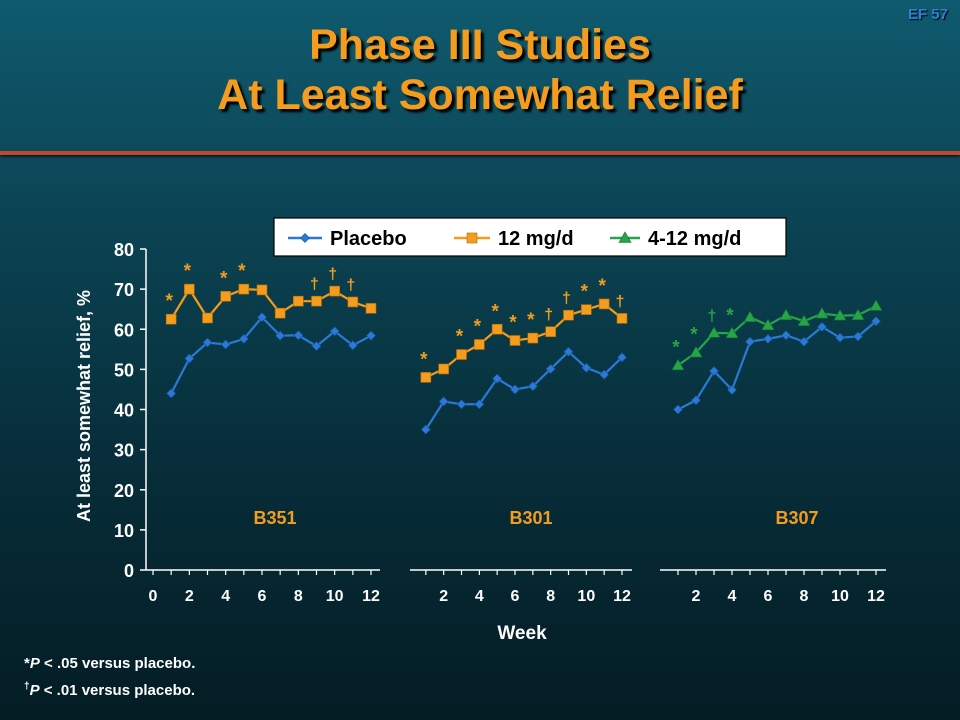 This screenshot has width=960, height=720. What do you see at coordinates (694, 239) in the screenshot?
I see `legend-entry: 4-12 mg/d` at bounding box center [694, 239].